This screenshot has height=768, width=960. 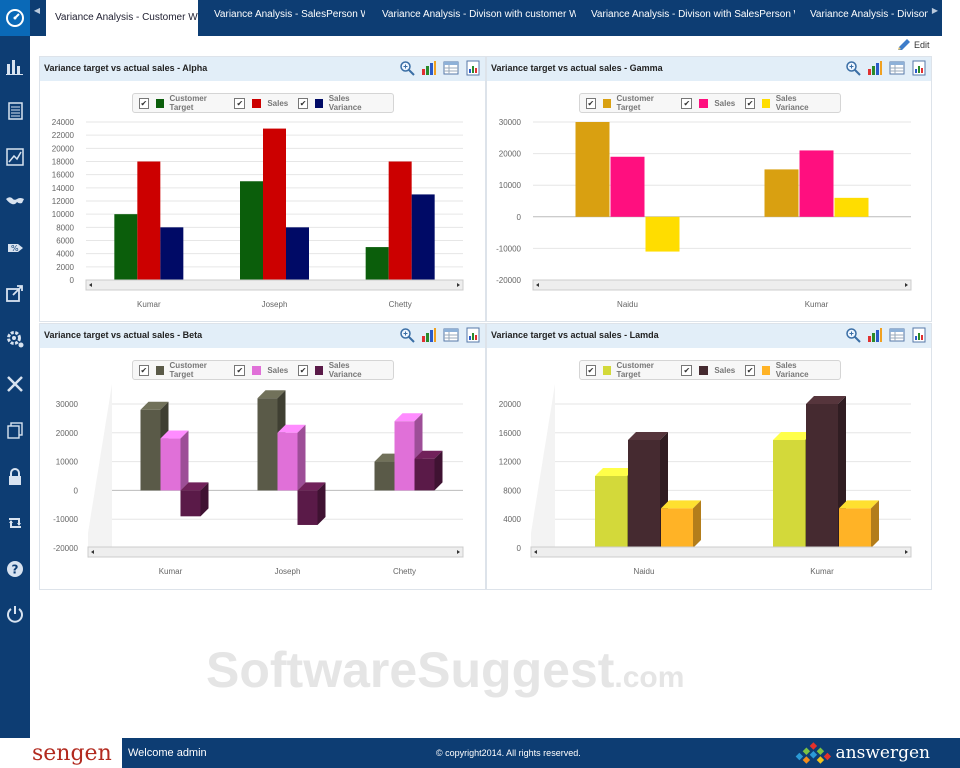 I want to click on tab-salesperson-wise: Variance Analysis - SalesPerson Wise, so click(x=289, y=14).